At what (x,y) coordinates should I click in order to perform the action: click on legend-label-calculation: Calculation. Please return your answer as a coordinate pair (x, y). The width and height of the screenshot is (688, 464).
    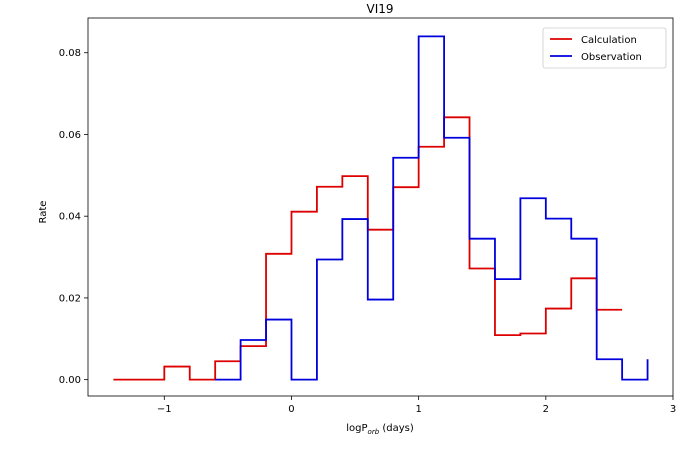
    Looking at the image, I should click on (609, 40).